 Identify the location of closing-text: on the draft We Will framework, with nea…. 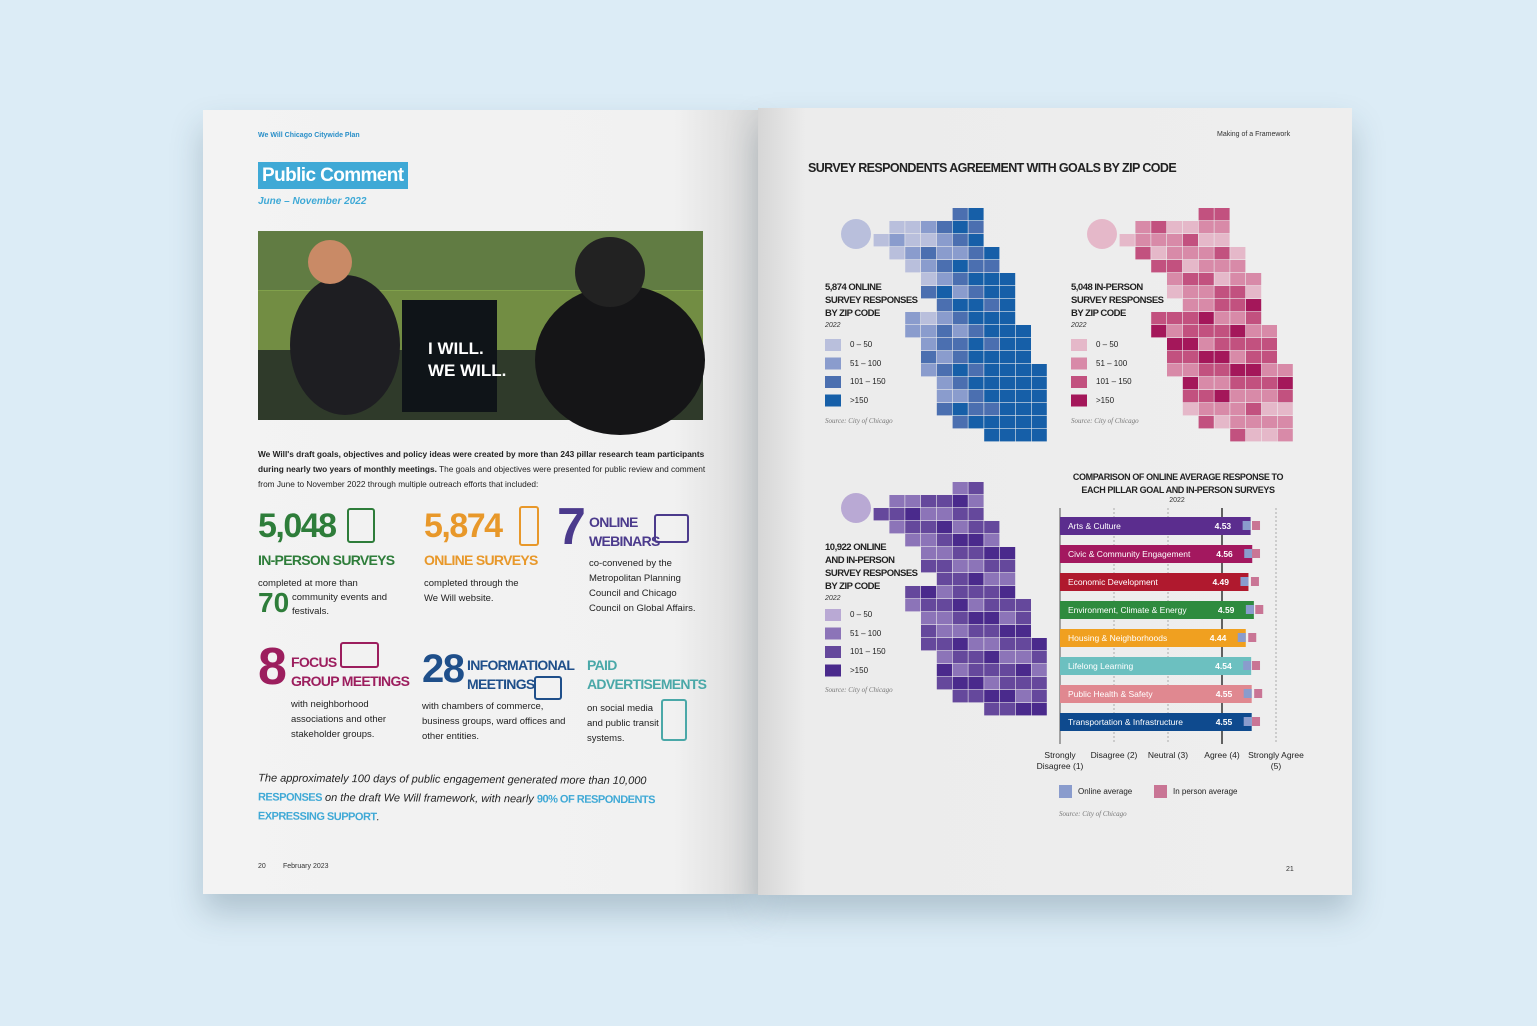
(429, 798).